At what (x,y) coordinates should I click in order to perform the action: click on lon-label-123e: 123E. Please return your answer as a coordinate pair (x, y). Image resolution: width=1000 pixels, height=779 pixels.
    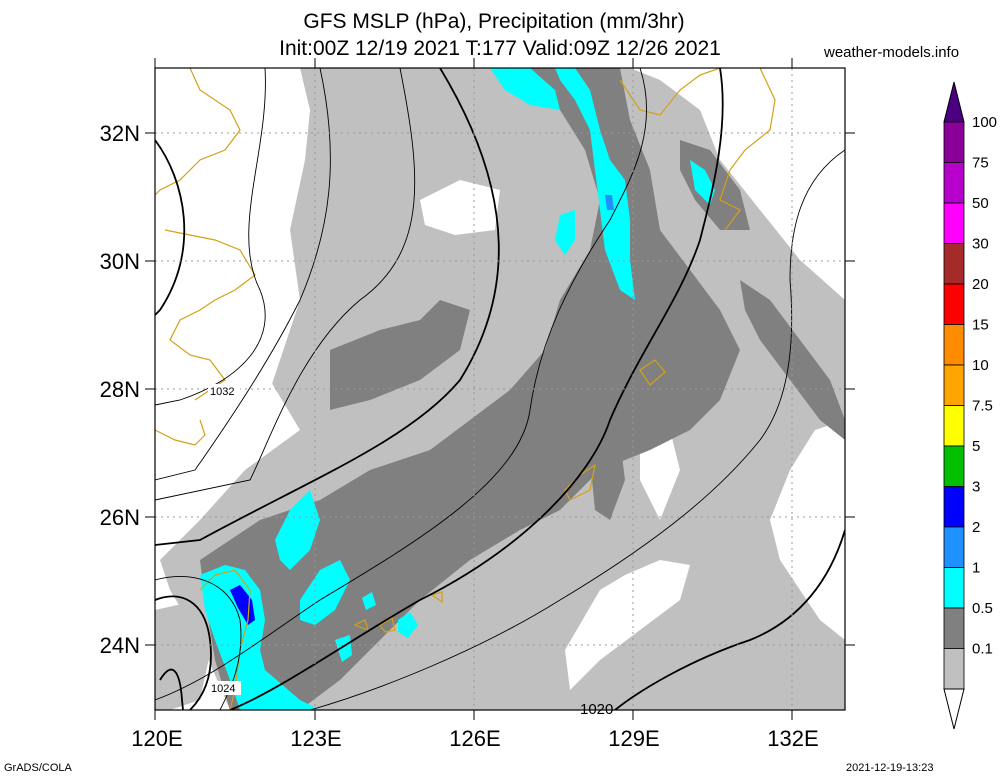
    Looking at the image, I should click on (315, 738).